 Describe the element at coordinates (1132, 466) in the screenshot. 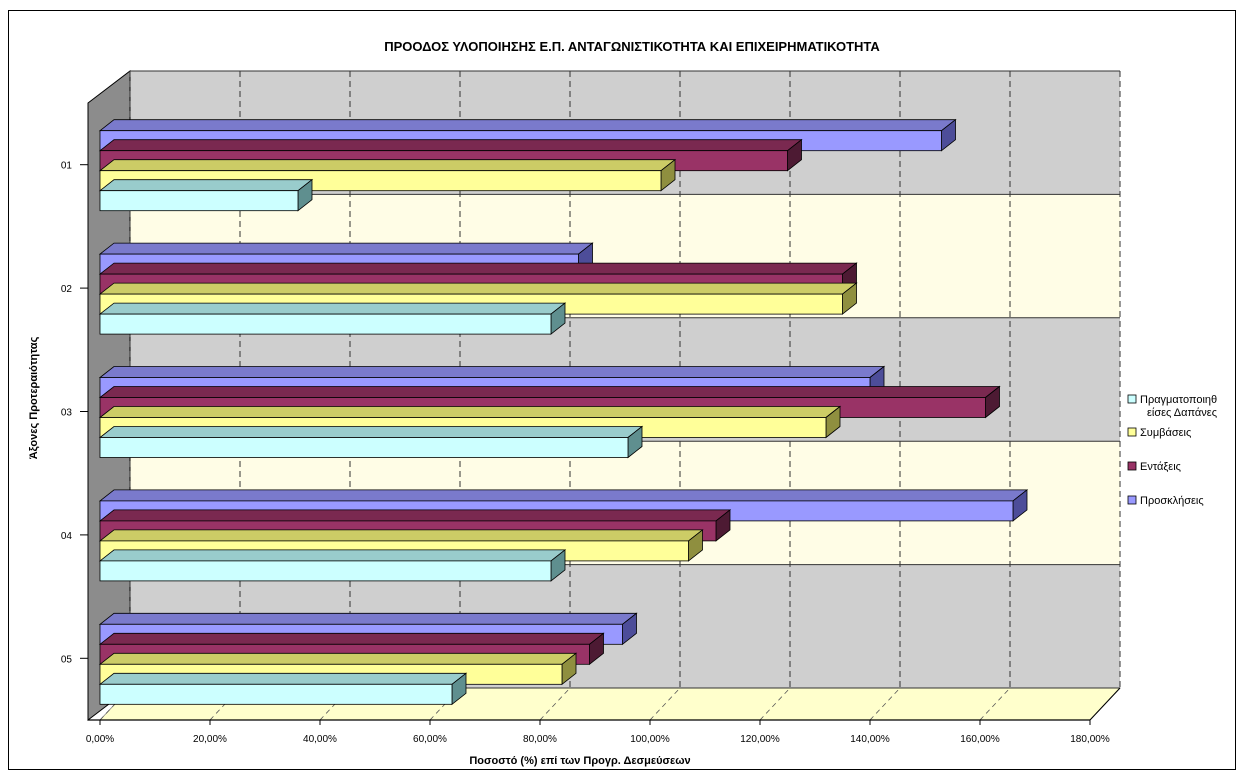

I see `legend-swatch-inclusions` at that location.